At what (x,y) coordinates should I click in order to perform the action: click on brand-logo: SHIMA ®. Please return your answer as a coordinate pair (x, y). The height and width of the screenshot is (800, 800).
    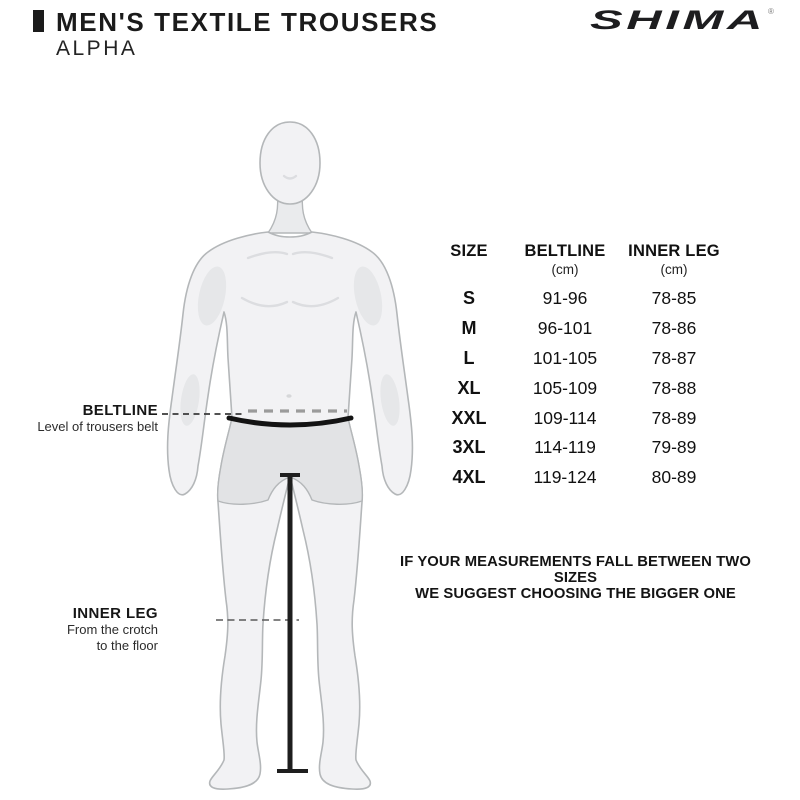
    Looking at the image, I should click on (685, 20).